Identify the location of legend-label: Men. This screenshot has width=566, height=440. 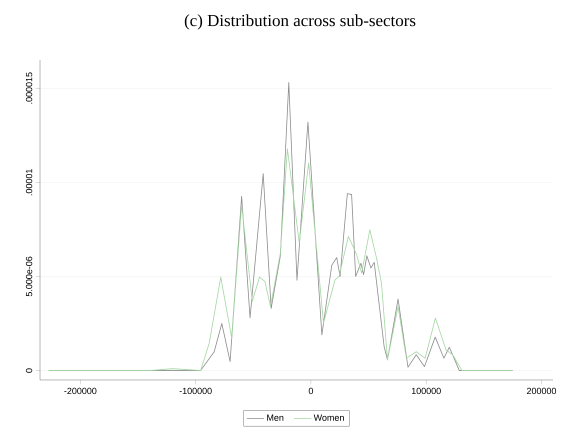
(275, 417).